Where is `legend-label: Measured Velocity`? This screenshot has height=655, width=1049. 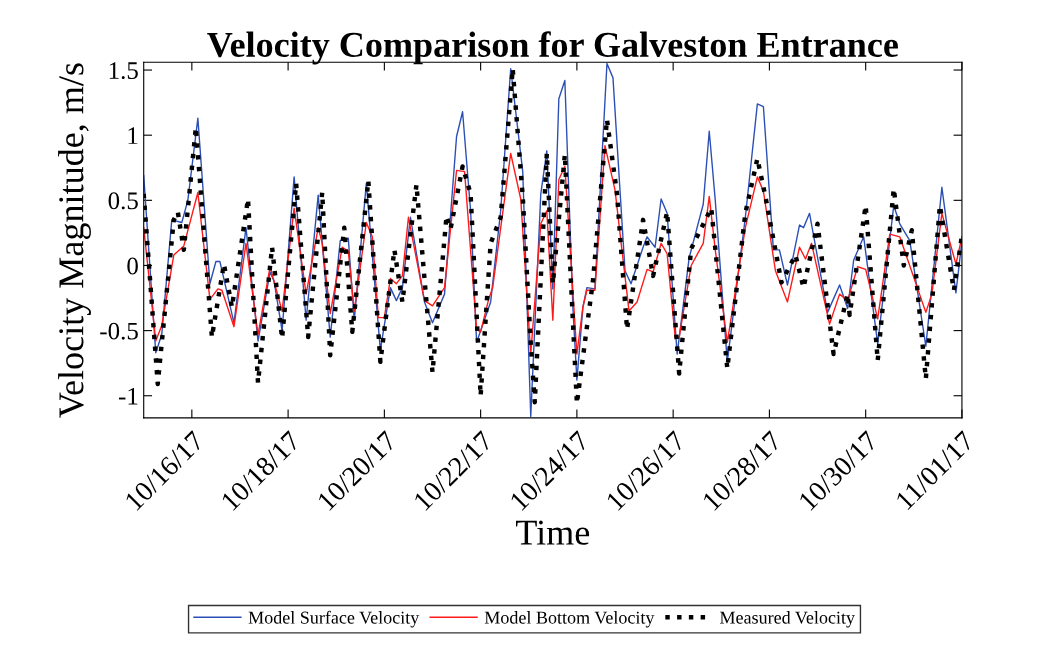 legend-label: Measured Velocity is located at coordinates (787, 619).